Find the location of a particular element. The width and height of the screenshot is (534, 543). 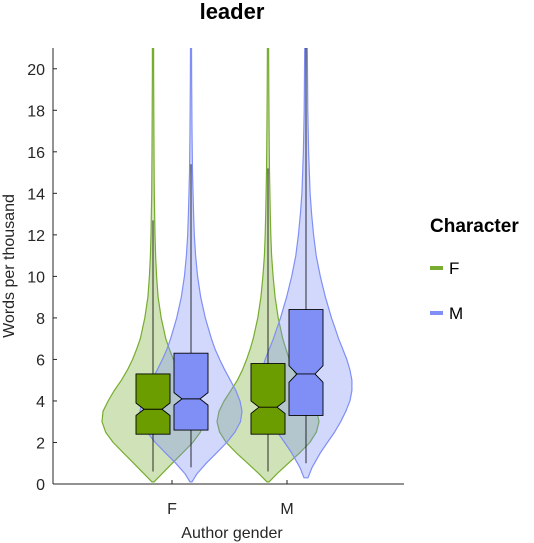

legend-swatch-F is located at coordinates (436, 268).